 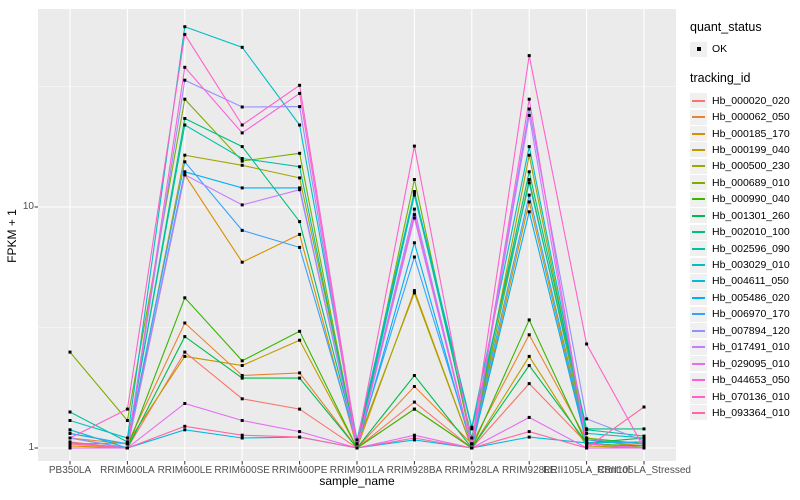 I want to click on legend-quant-status: quant_status OK, so click(x=744, y=38).